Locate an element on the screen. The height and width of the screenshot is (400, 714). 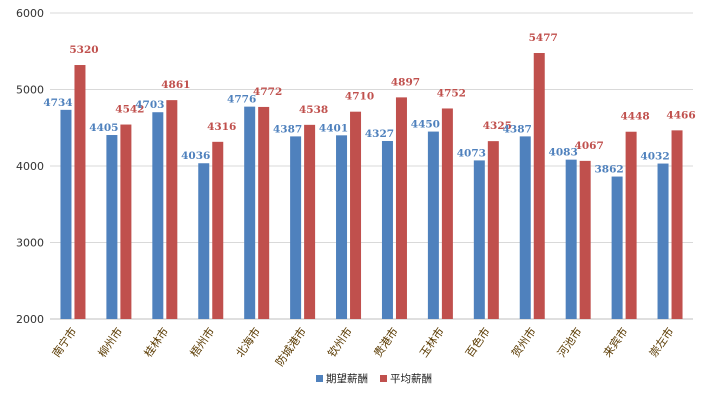
y-tick-label: 2000 is located at coordinates (30, 319).